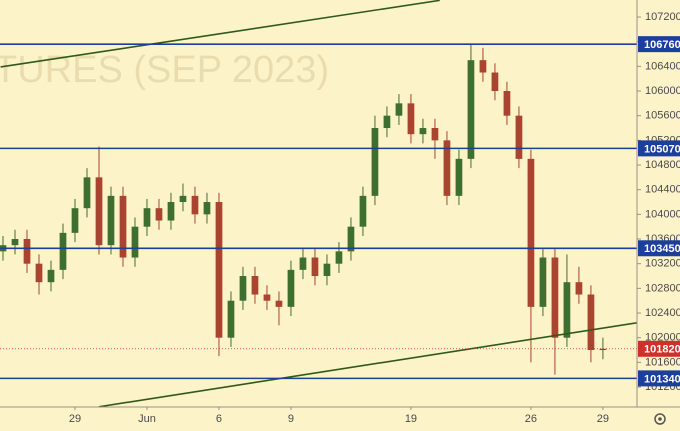 This screenshot has width=680, height=431. Describe the element at coordinates (662, 17) in the screenshot. I see `y-tick-label: 107200` at that location.